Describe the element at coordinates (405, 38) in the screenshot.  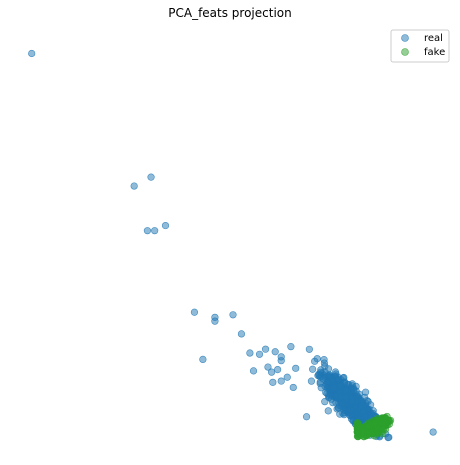
I see `legend-marker-real` at that location.